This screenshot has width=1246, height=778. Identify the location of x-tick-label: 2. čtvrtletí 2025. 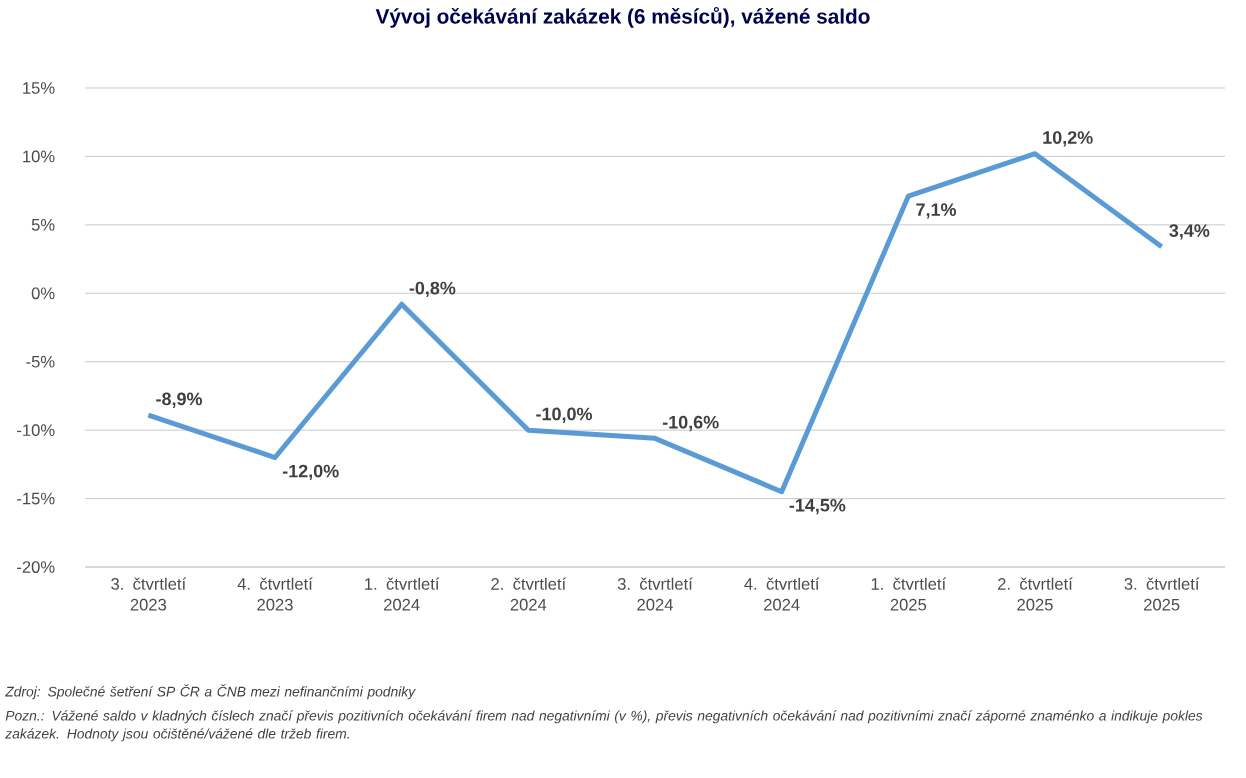
(1035, 594).